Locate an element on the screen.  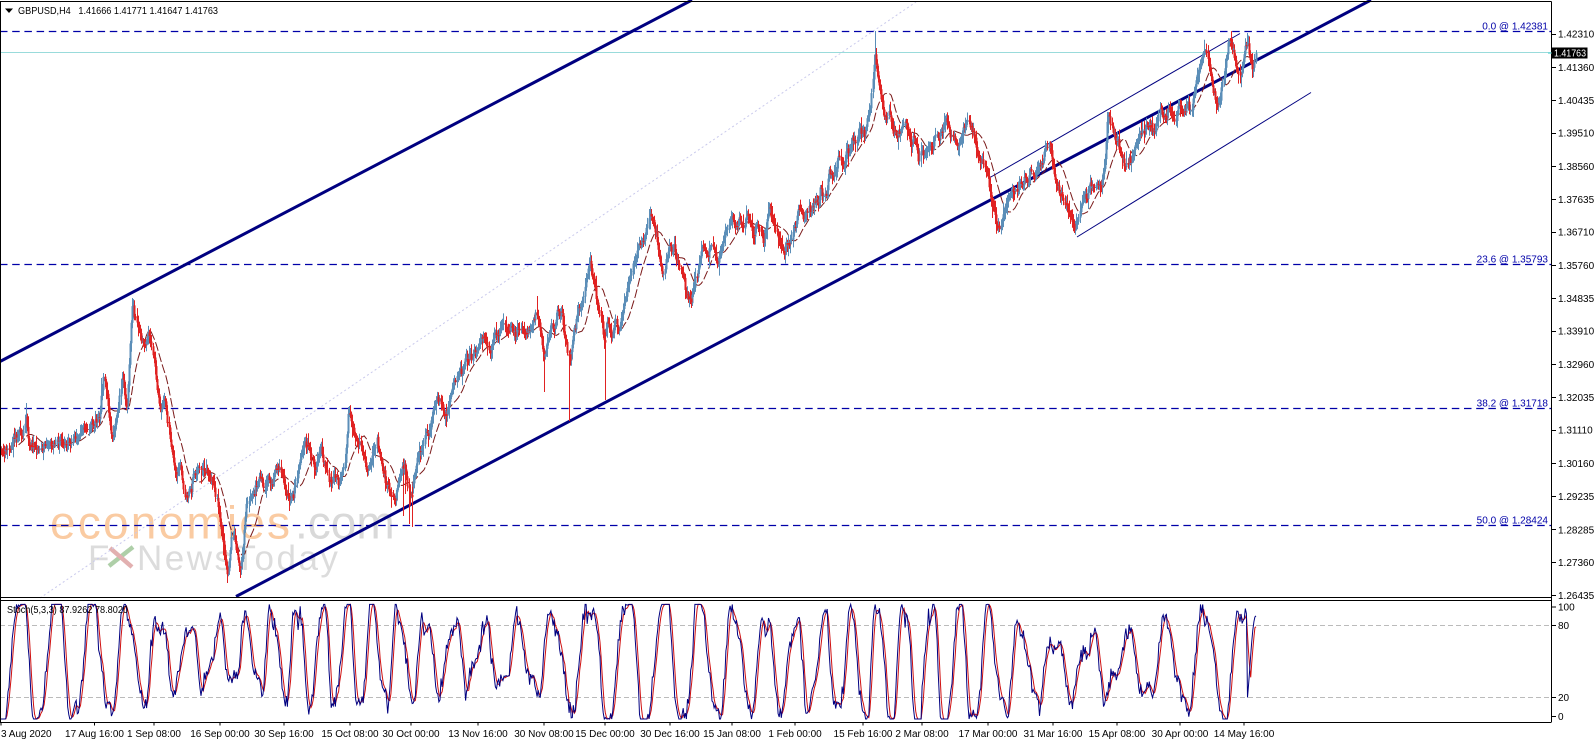
svg-text: 30 Nov 08:00 is located at coordinates (544, 734).